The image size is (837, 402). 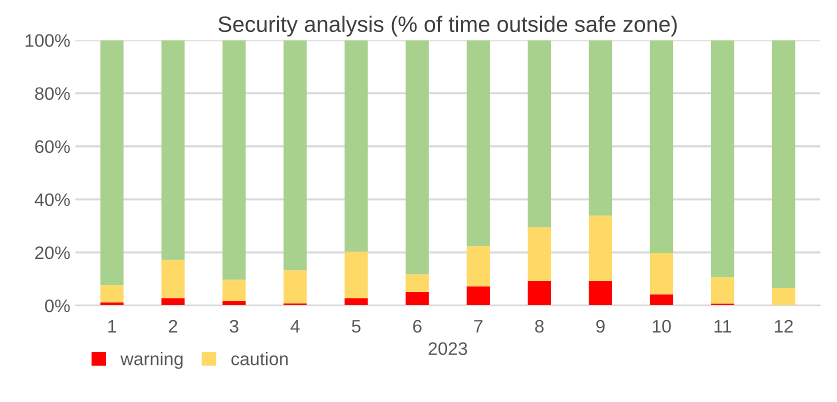 I want to click on y-tick-label: 40%, so click(x=52, y=199).